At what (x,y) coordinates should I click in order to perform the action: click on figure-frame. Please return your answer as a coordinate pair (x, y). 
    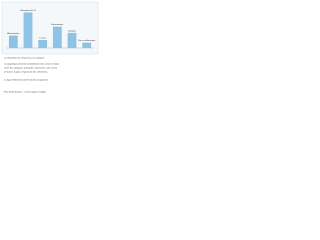
    Looking at the image, I should click on (50, 28).